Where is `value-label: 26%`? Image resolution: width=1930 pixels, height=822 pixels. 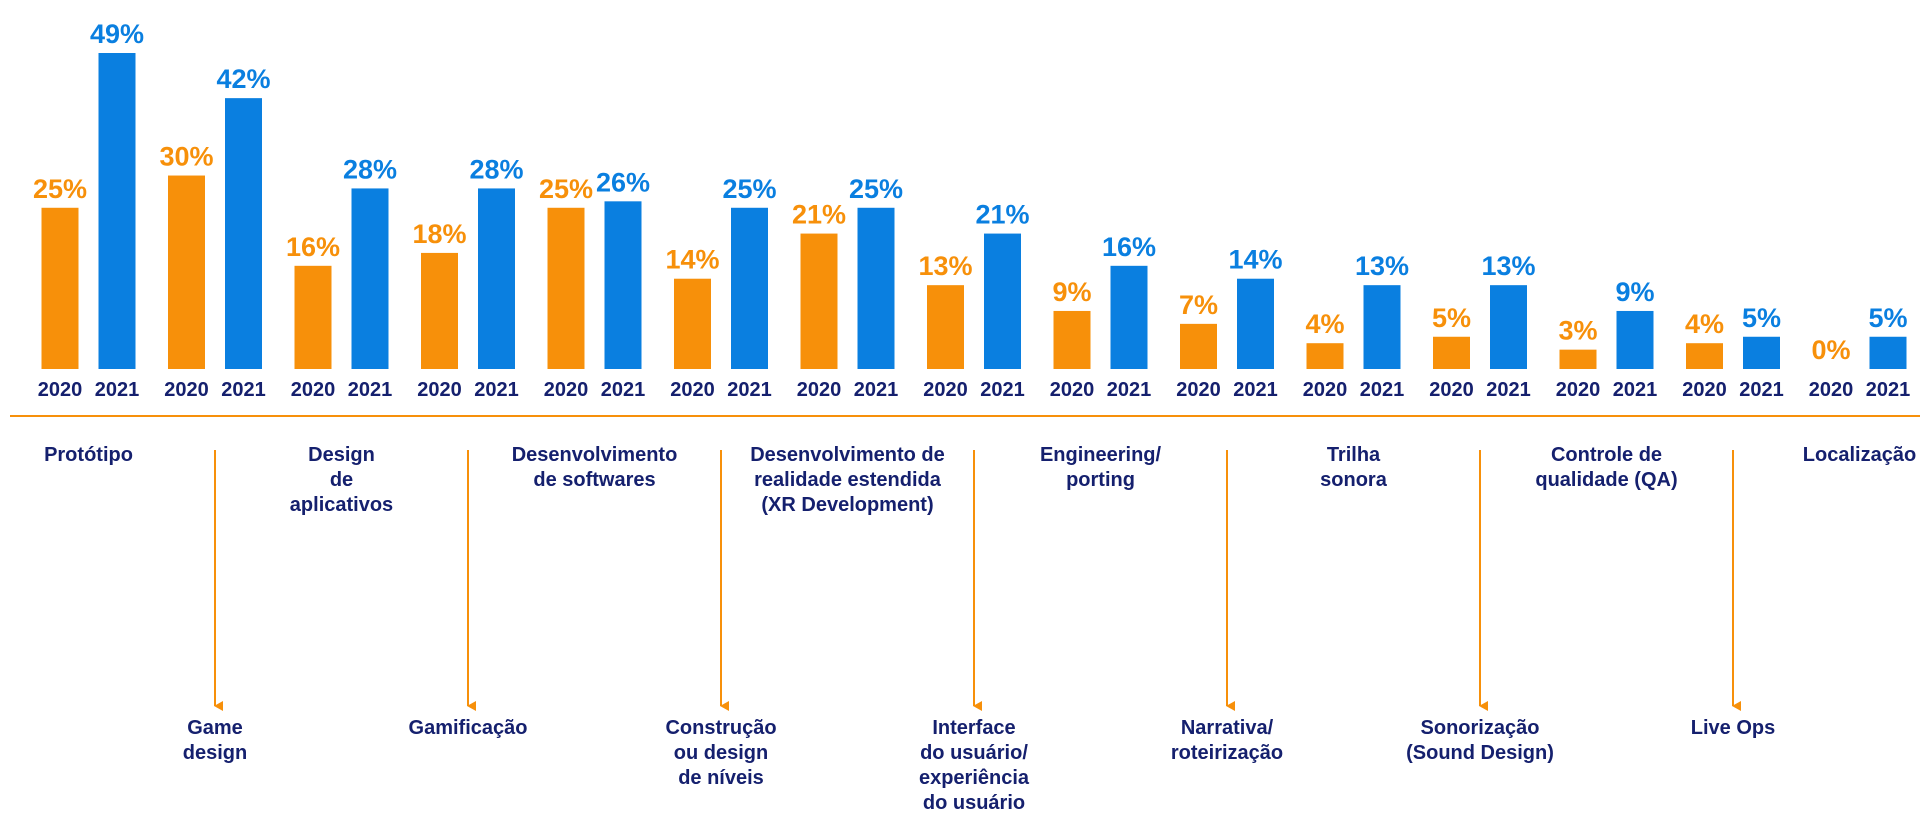
value-label: 26% is located at coordinates (623, 182).